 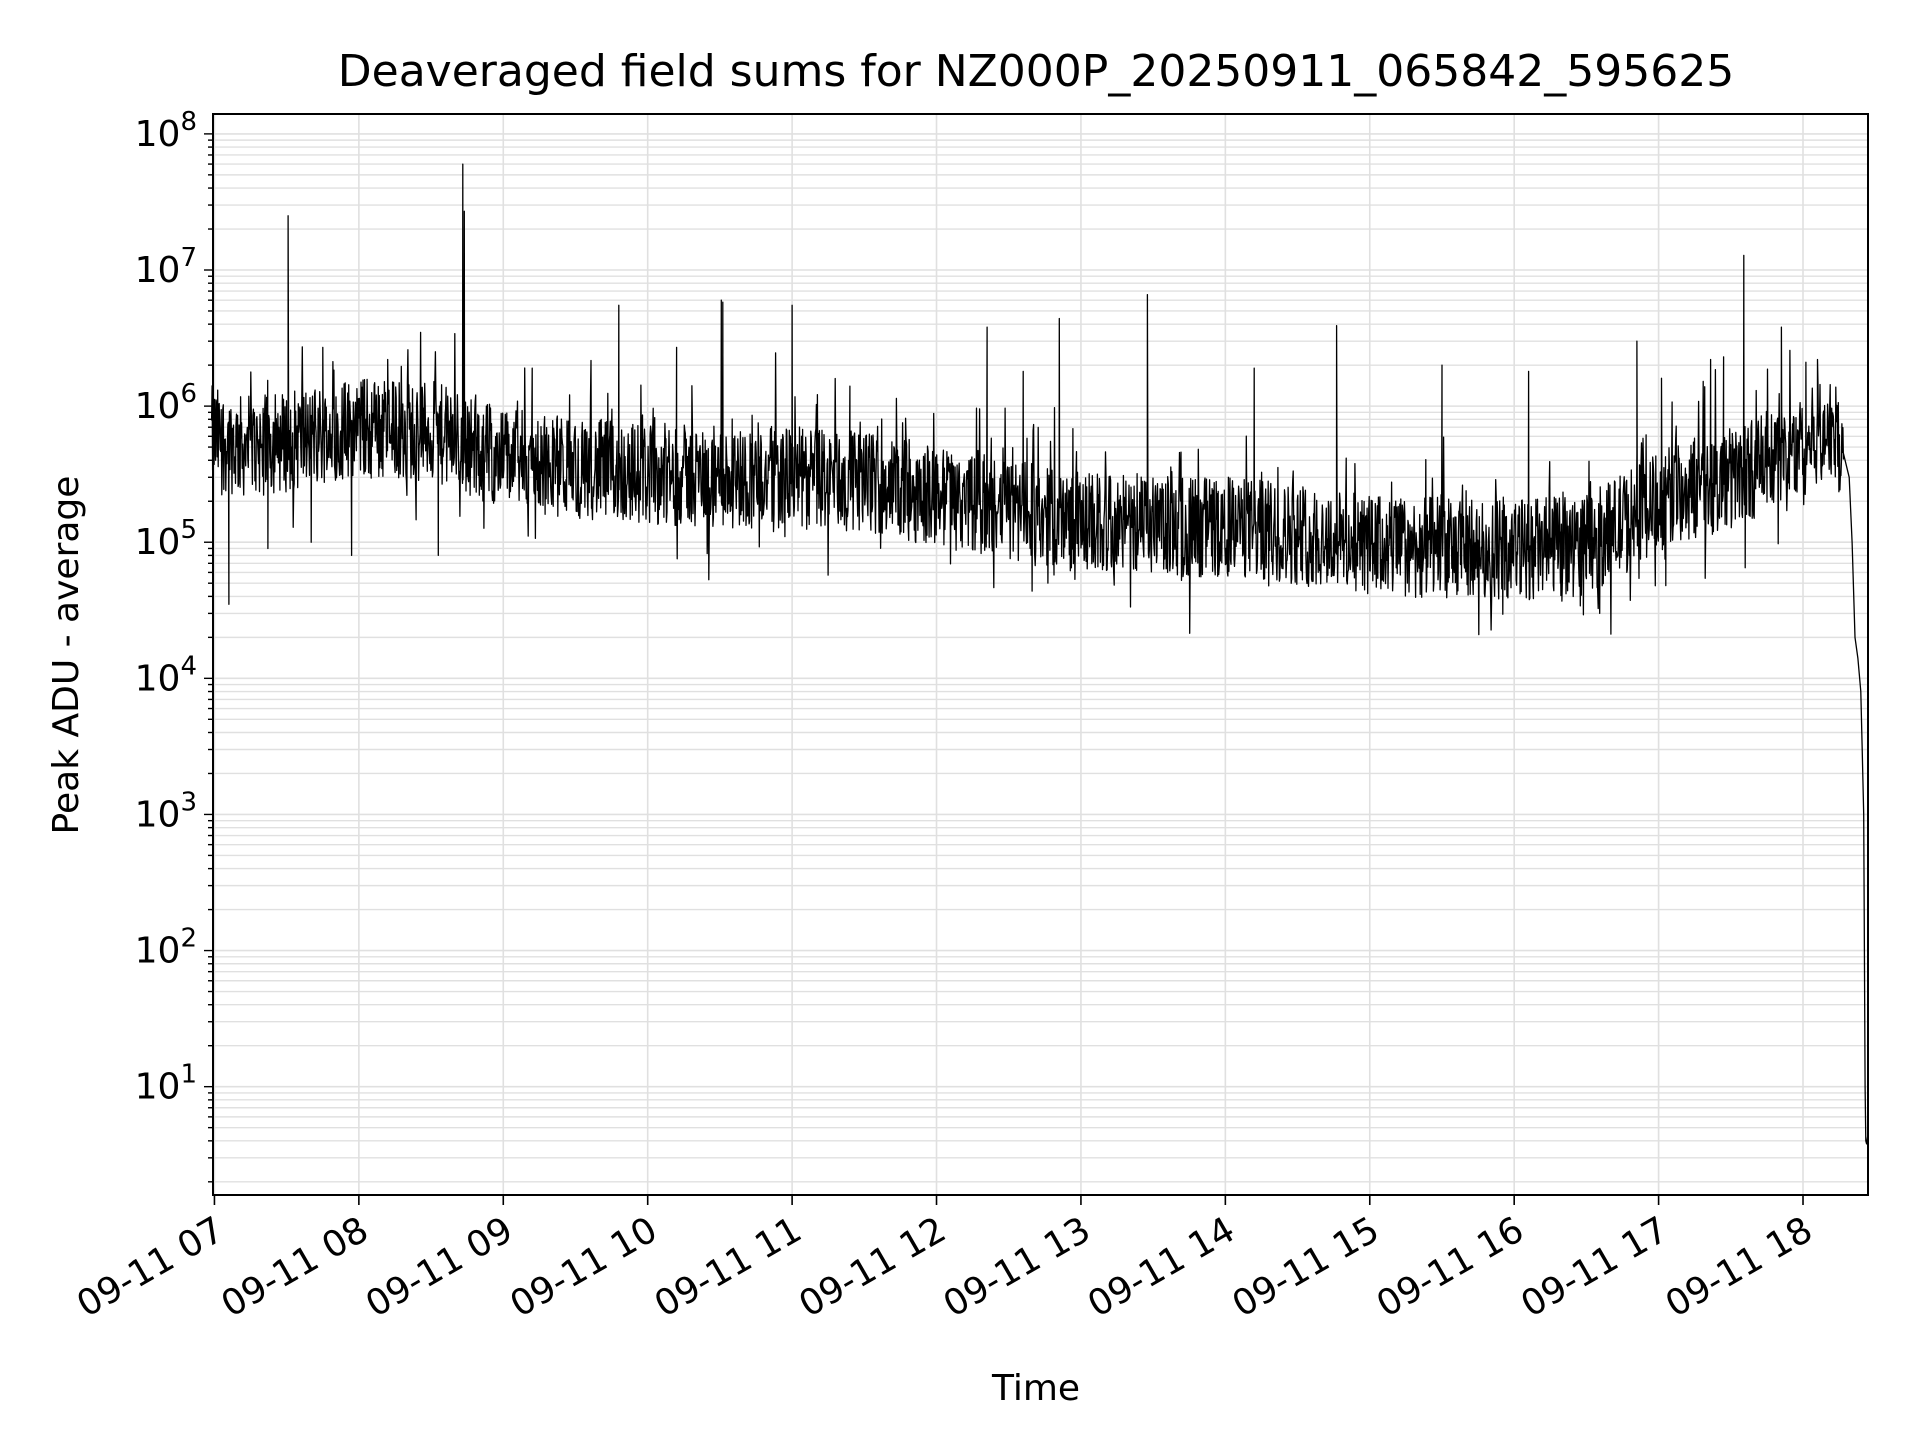 I want to click on y-tick-label: 10⁵, so click(x=166, y=539).